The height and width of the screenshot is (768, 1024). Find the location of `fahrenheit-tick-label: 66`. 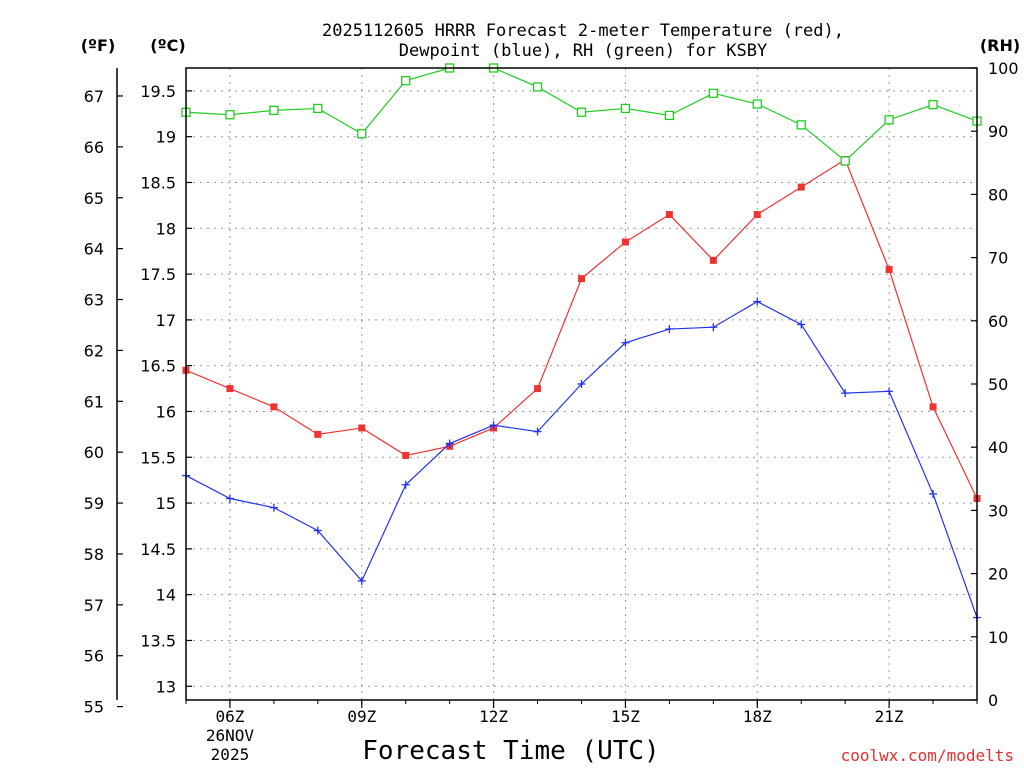

fahrenheit-tick-label: 66 is located at coordinates (94, 147).